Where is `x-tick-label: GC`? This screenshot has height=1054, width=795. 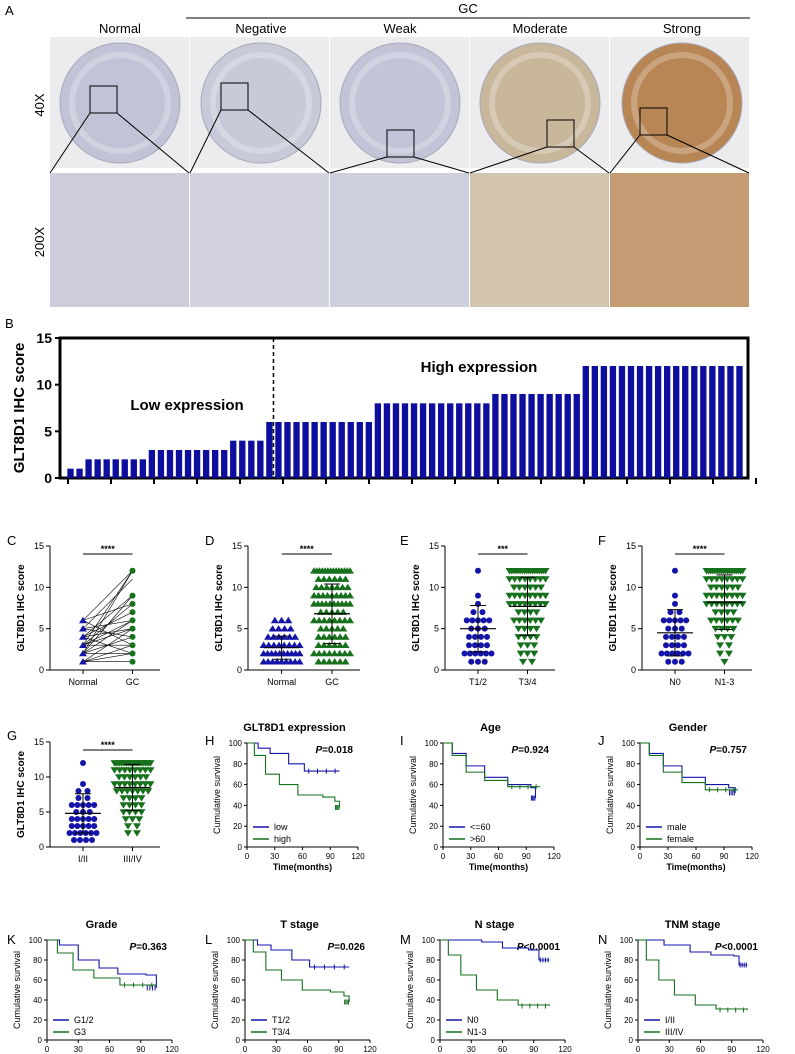 x-tick-label: GC is located at coordinates (332, 682).